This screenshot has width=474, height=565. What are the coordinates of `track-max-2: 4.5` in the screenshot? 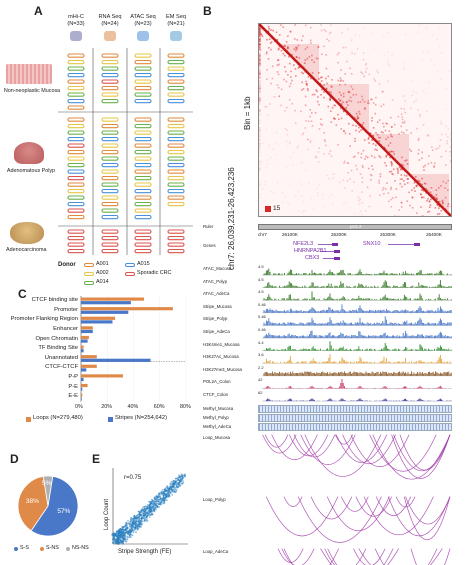 It's located at (261, 292).